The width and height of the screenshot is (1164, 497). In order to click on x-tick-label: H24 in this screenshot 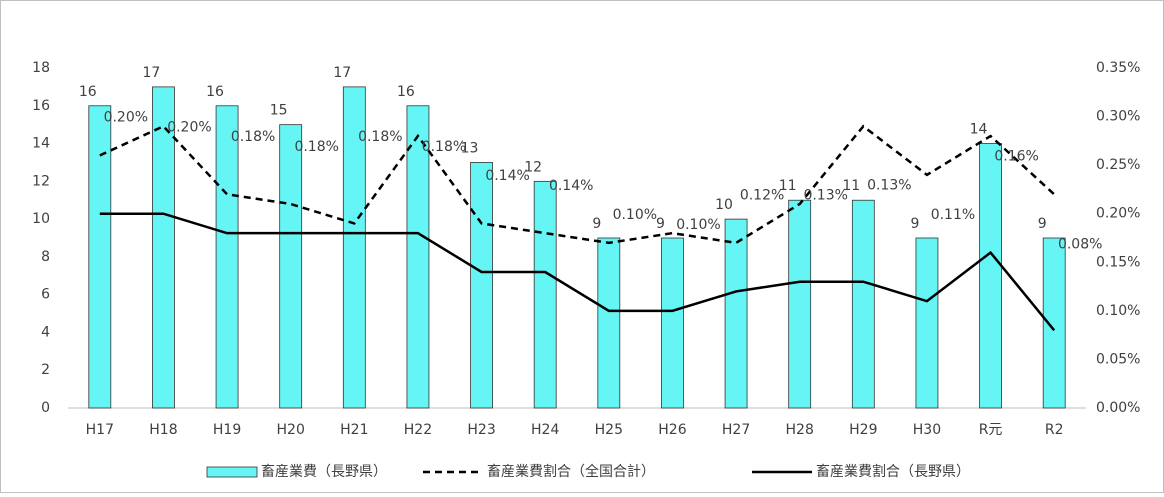, I will do `click(545, 430)`.